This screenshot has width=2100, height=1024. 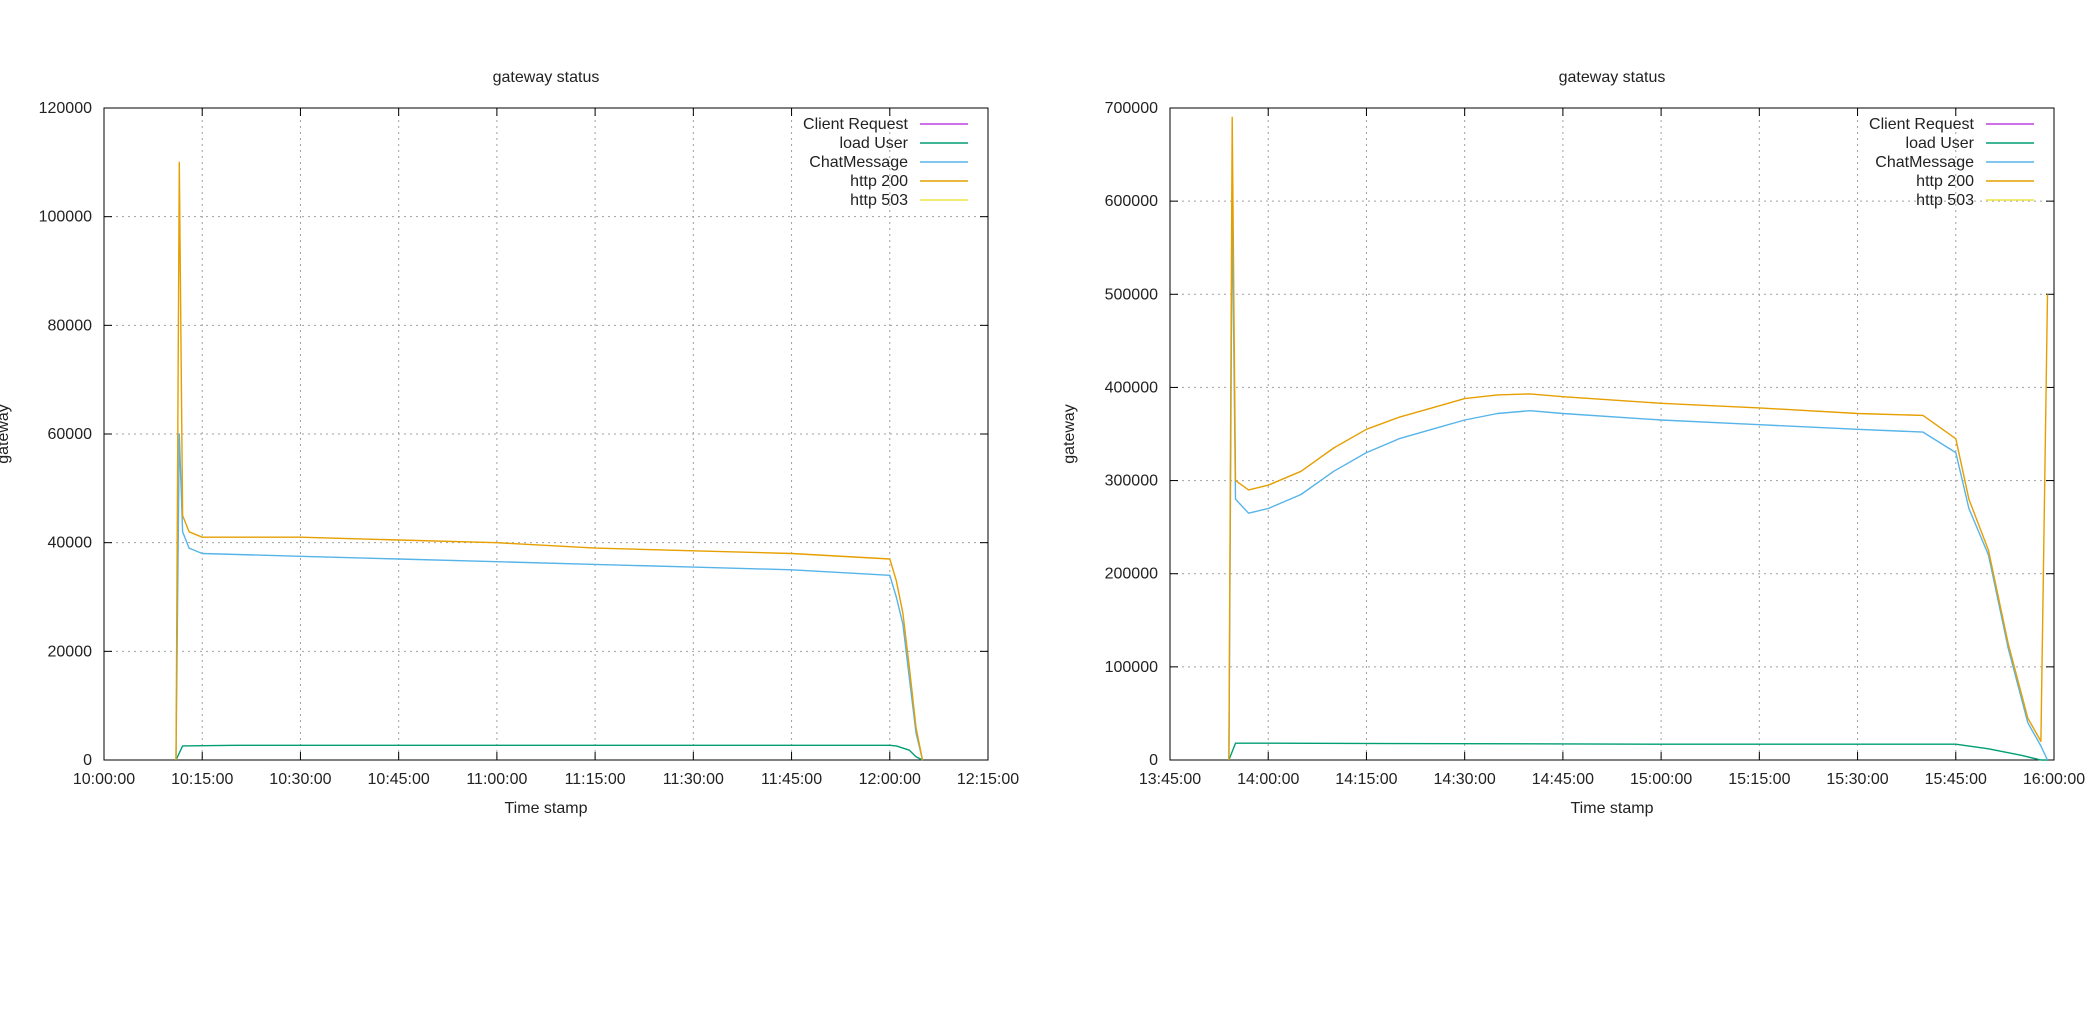 I want to click on y-tick-label: 120000, so click(x=65, y=108).